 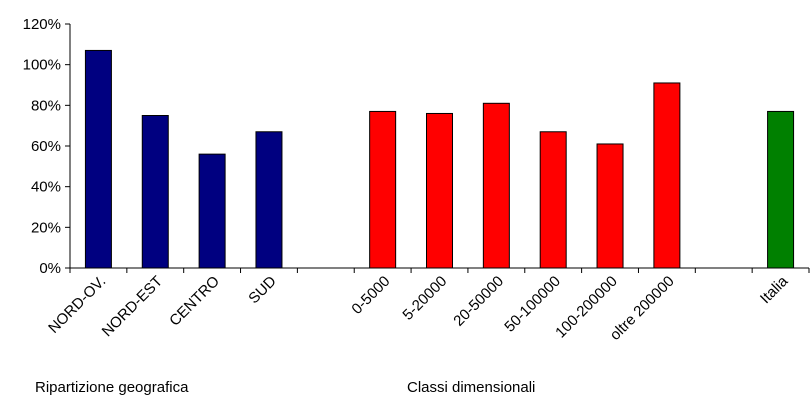 I want to click on category-label: 20-50000, so click(x=478, y=301).